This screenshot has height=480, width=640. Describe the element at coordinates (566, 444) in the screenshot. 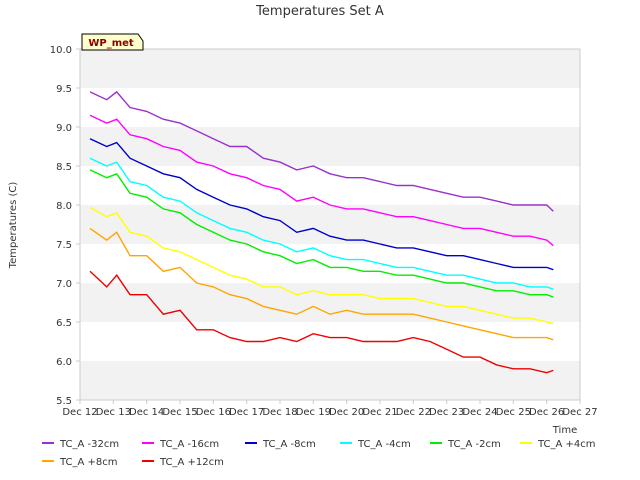

I see `legend-label: TC_A +4cm` at that location.